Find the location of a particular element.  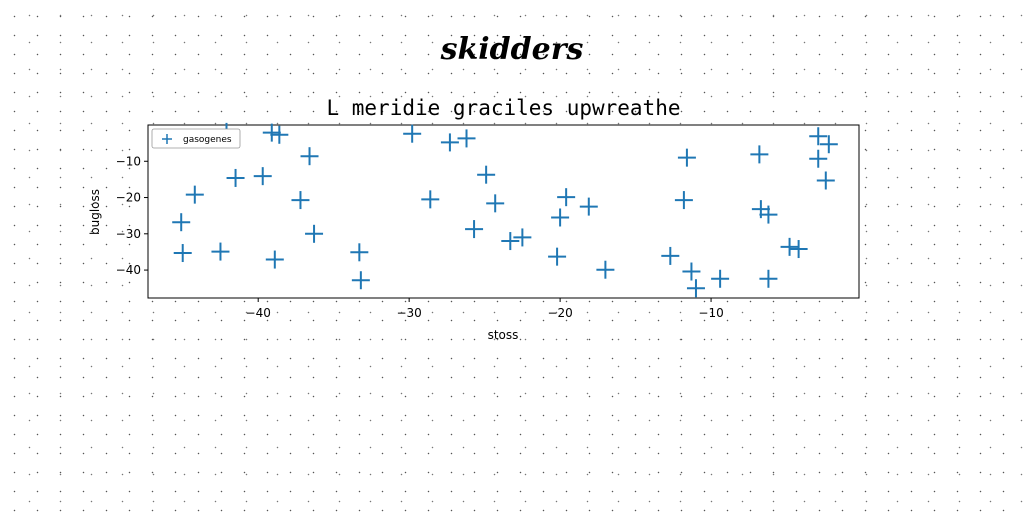

legend: gasogenes is located at coordinates (196, 138).